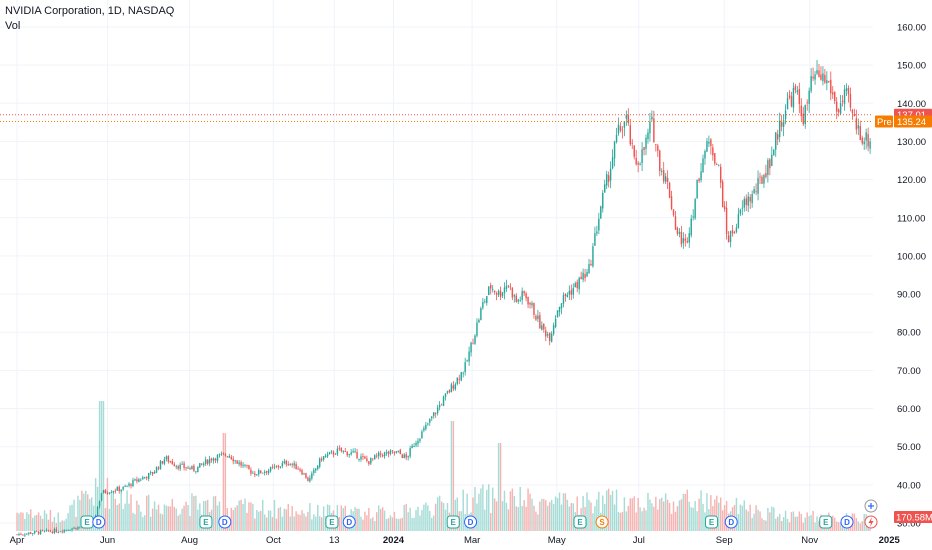 The image size is (932, 550). I want to click on split-marker: S, so click(602, 522).